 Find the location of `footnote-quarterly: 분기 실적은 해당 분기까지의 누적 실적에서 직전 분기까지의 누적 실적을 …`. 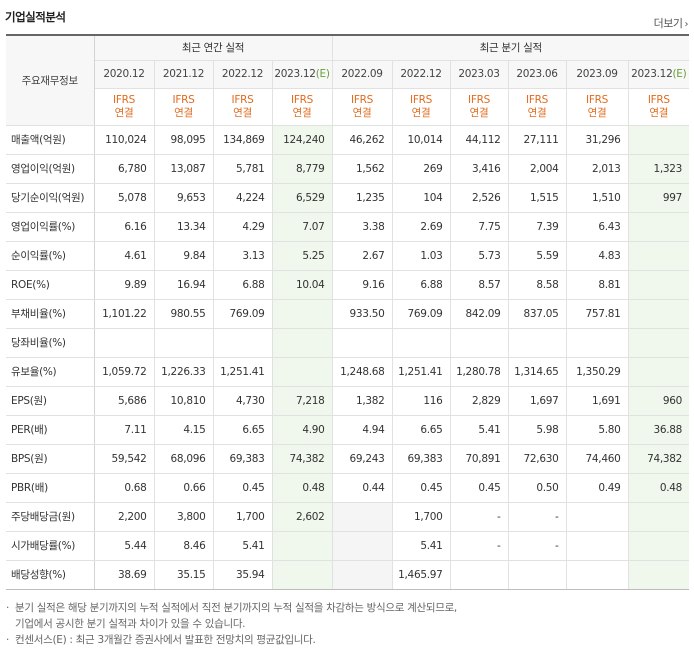

footnote-quarterly: 분기 실적은 해당 분기까지의 누적 실적에서 직전 분기까지의 누적 실적을 … is located at coordinates (346, 608).